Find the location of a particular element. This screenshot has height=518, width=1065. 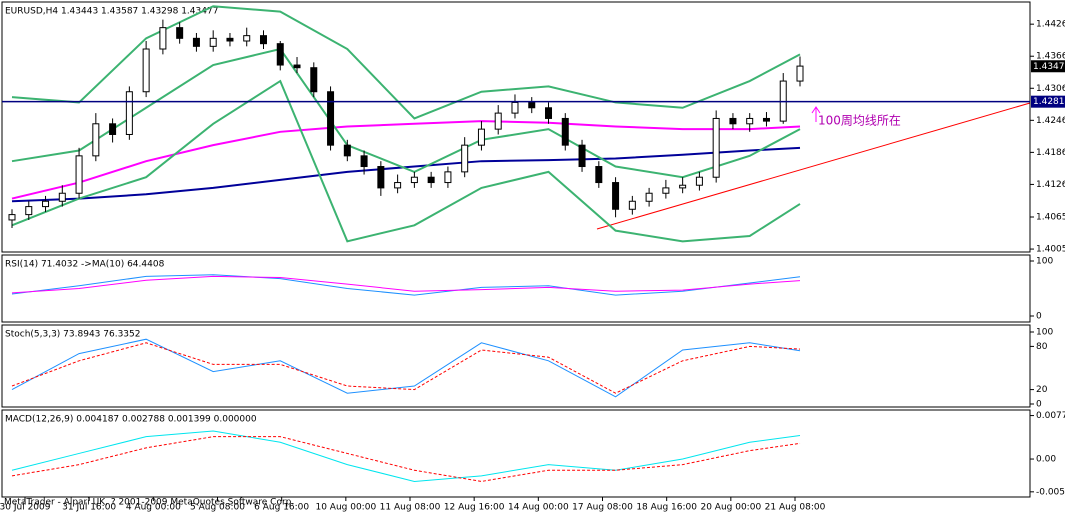

y-tick-label: -0.005855 is located at coordinates (1050, 492).